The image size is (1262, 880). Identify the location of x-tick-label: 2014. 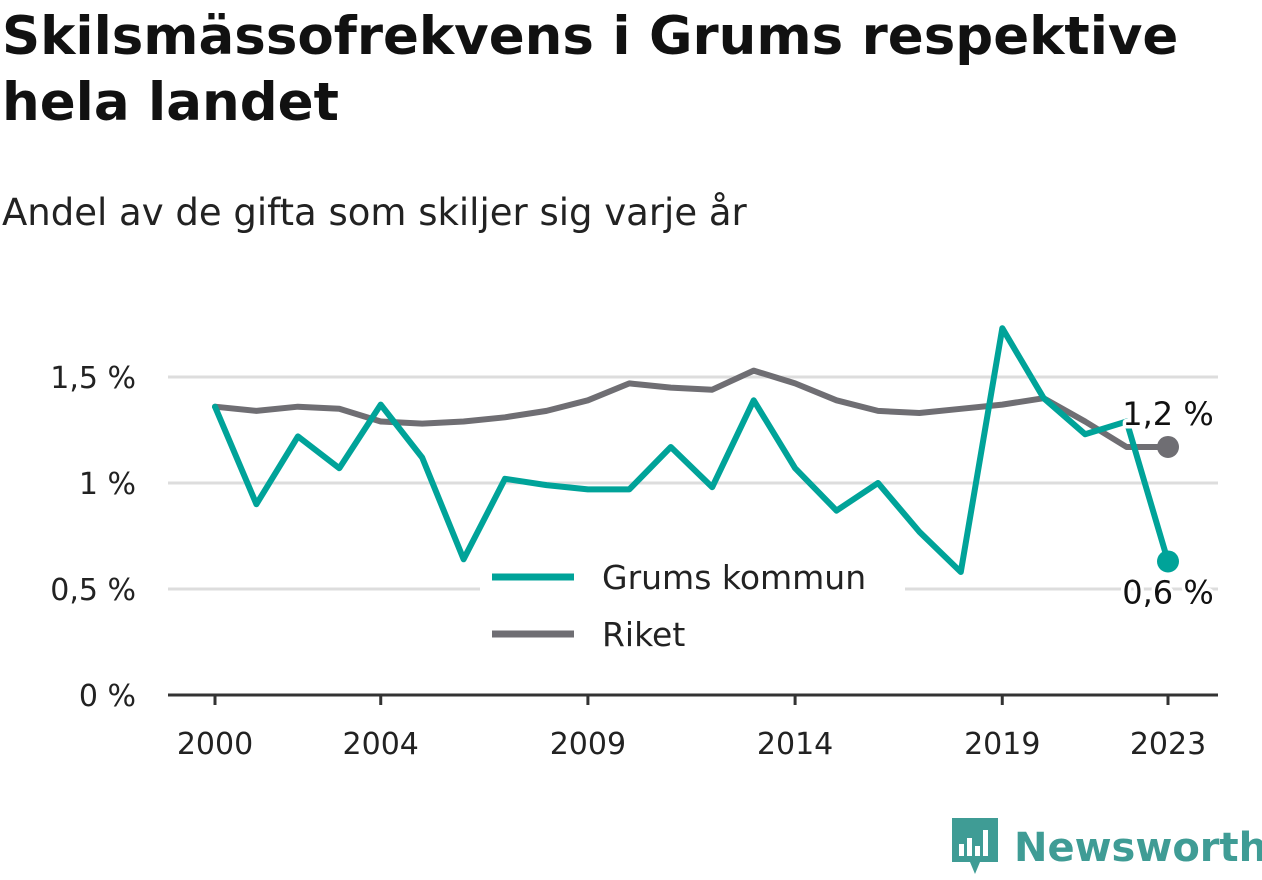
(795, 744).